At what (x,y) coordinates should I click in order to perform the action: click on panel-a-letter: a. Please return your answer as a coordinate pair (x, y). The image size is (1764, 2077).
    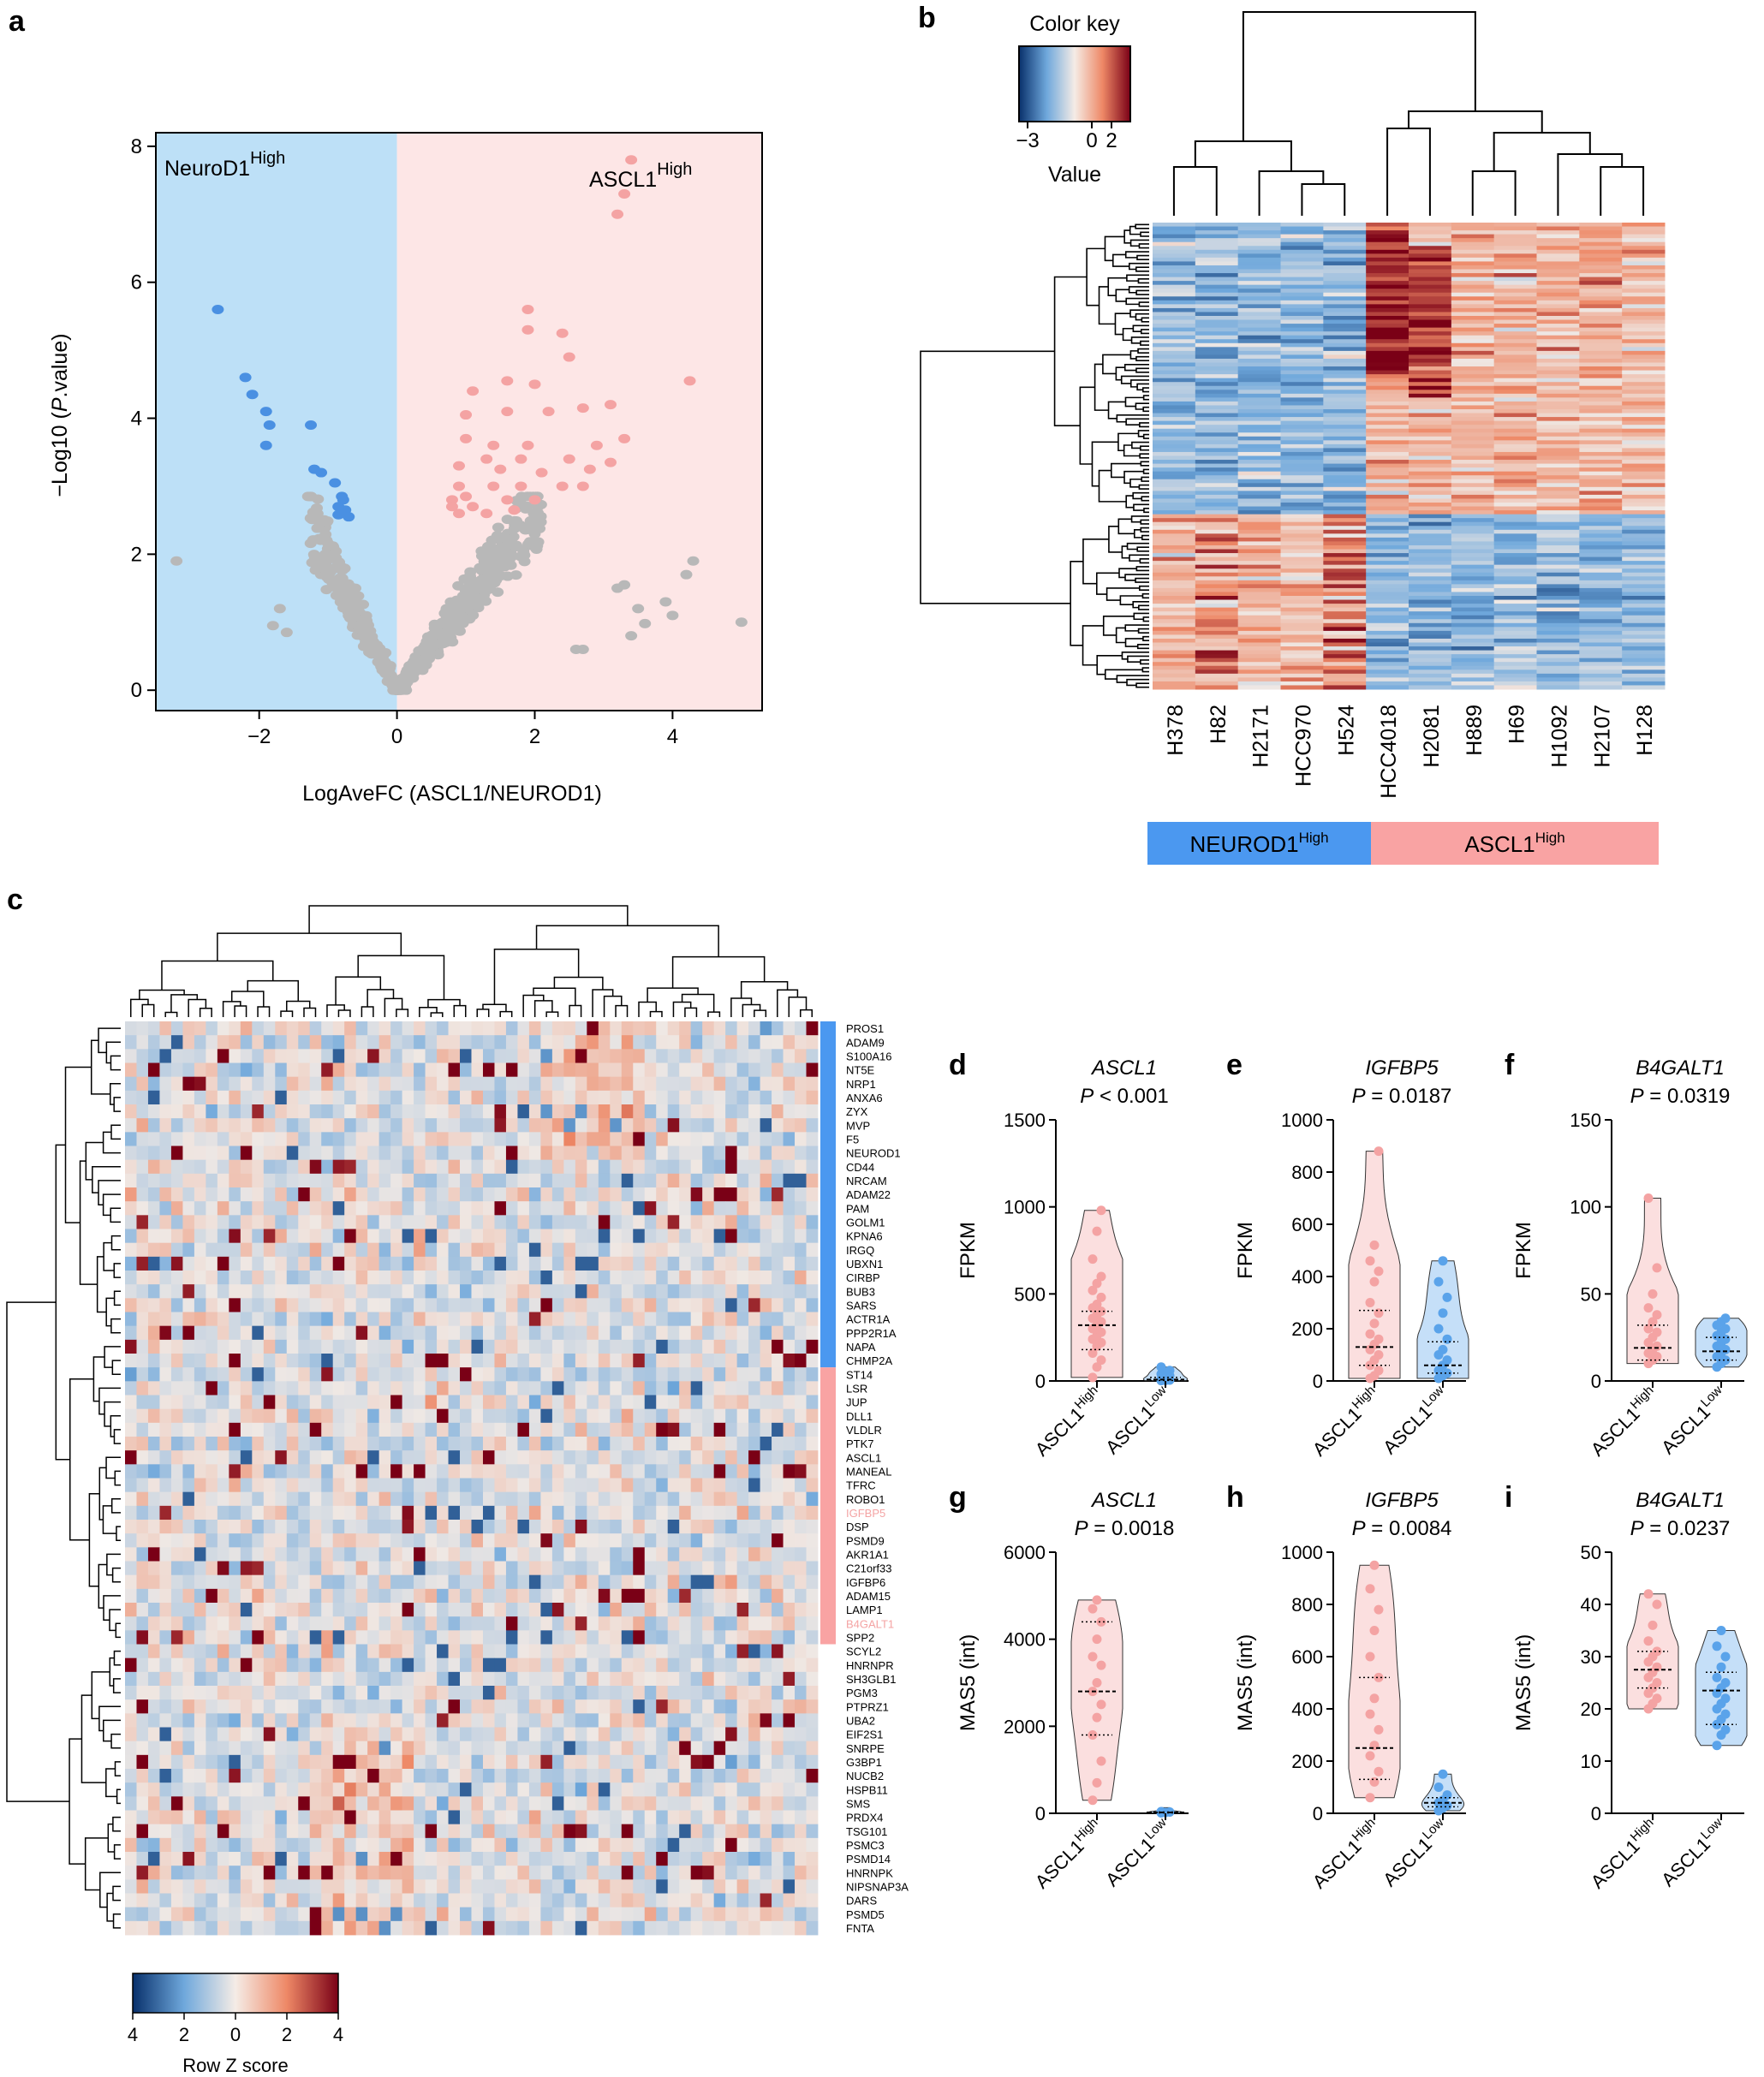
    Looking at the image, I should click on (17, 21).